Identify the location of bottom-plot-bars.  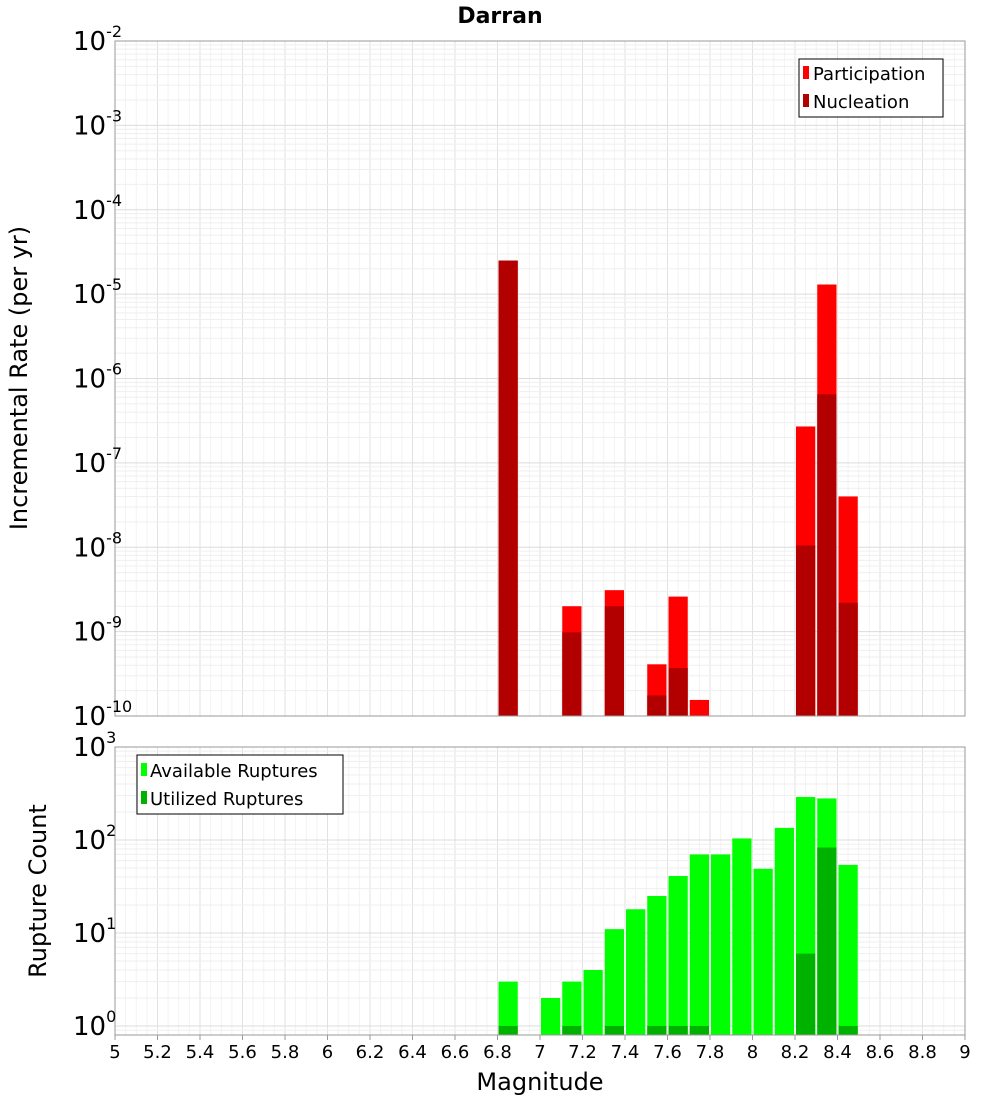
(678, 915).